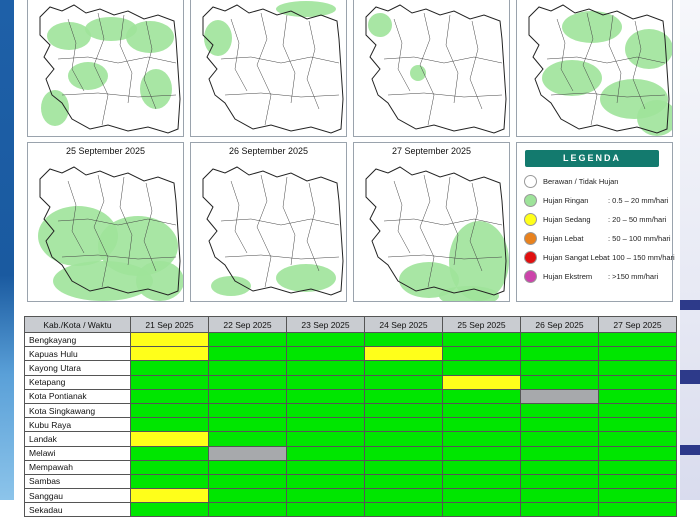 The height and width of the screenshot is (517, 700). I want to click on region-name-cell: Sekadau, so click(77, 509).